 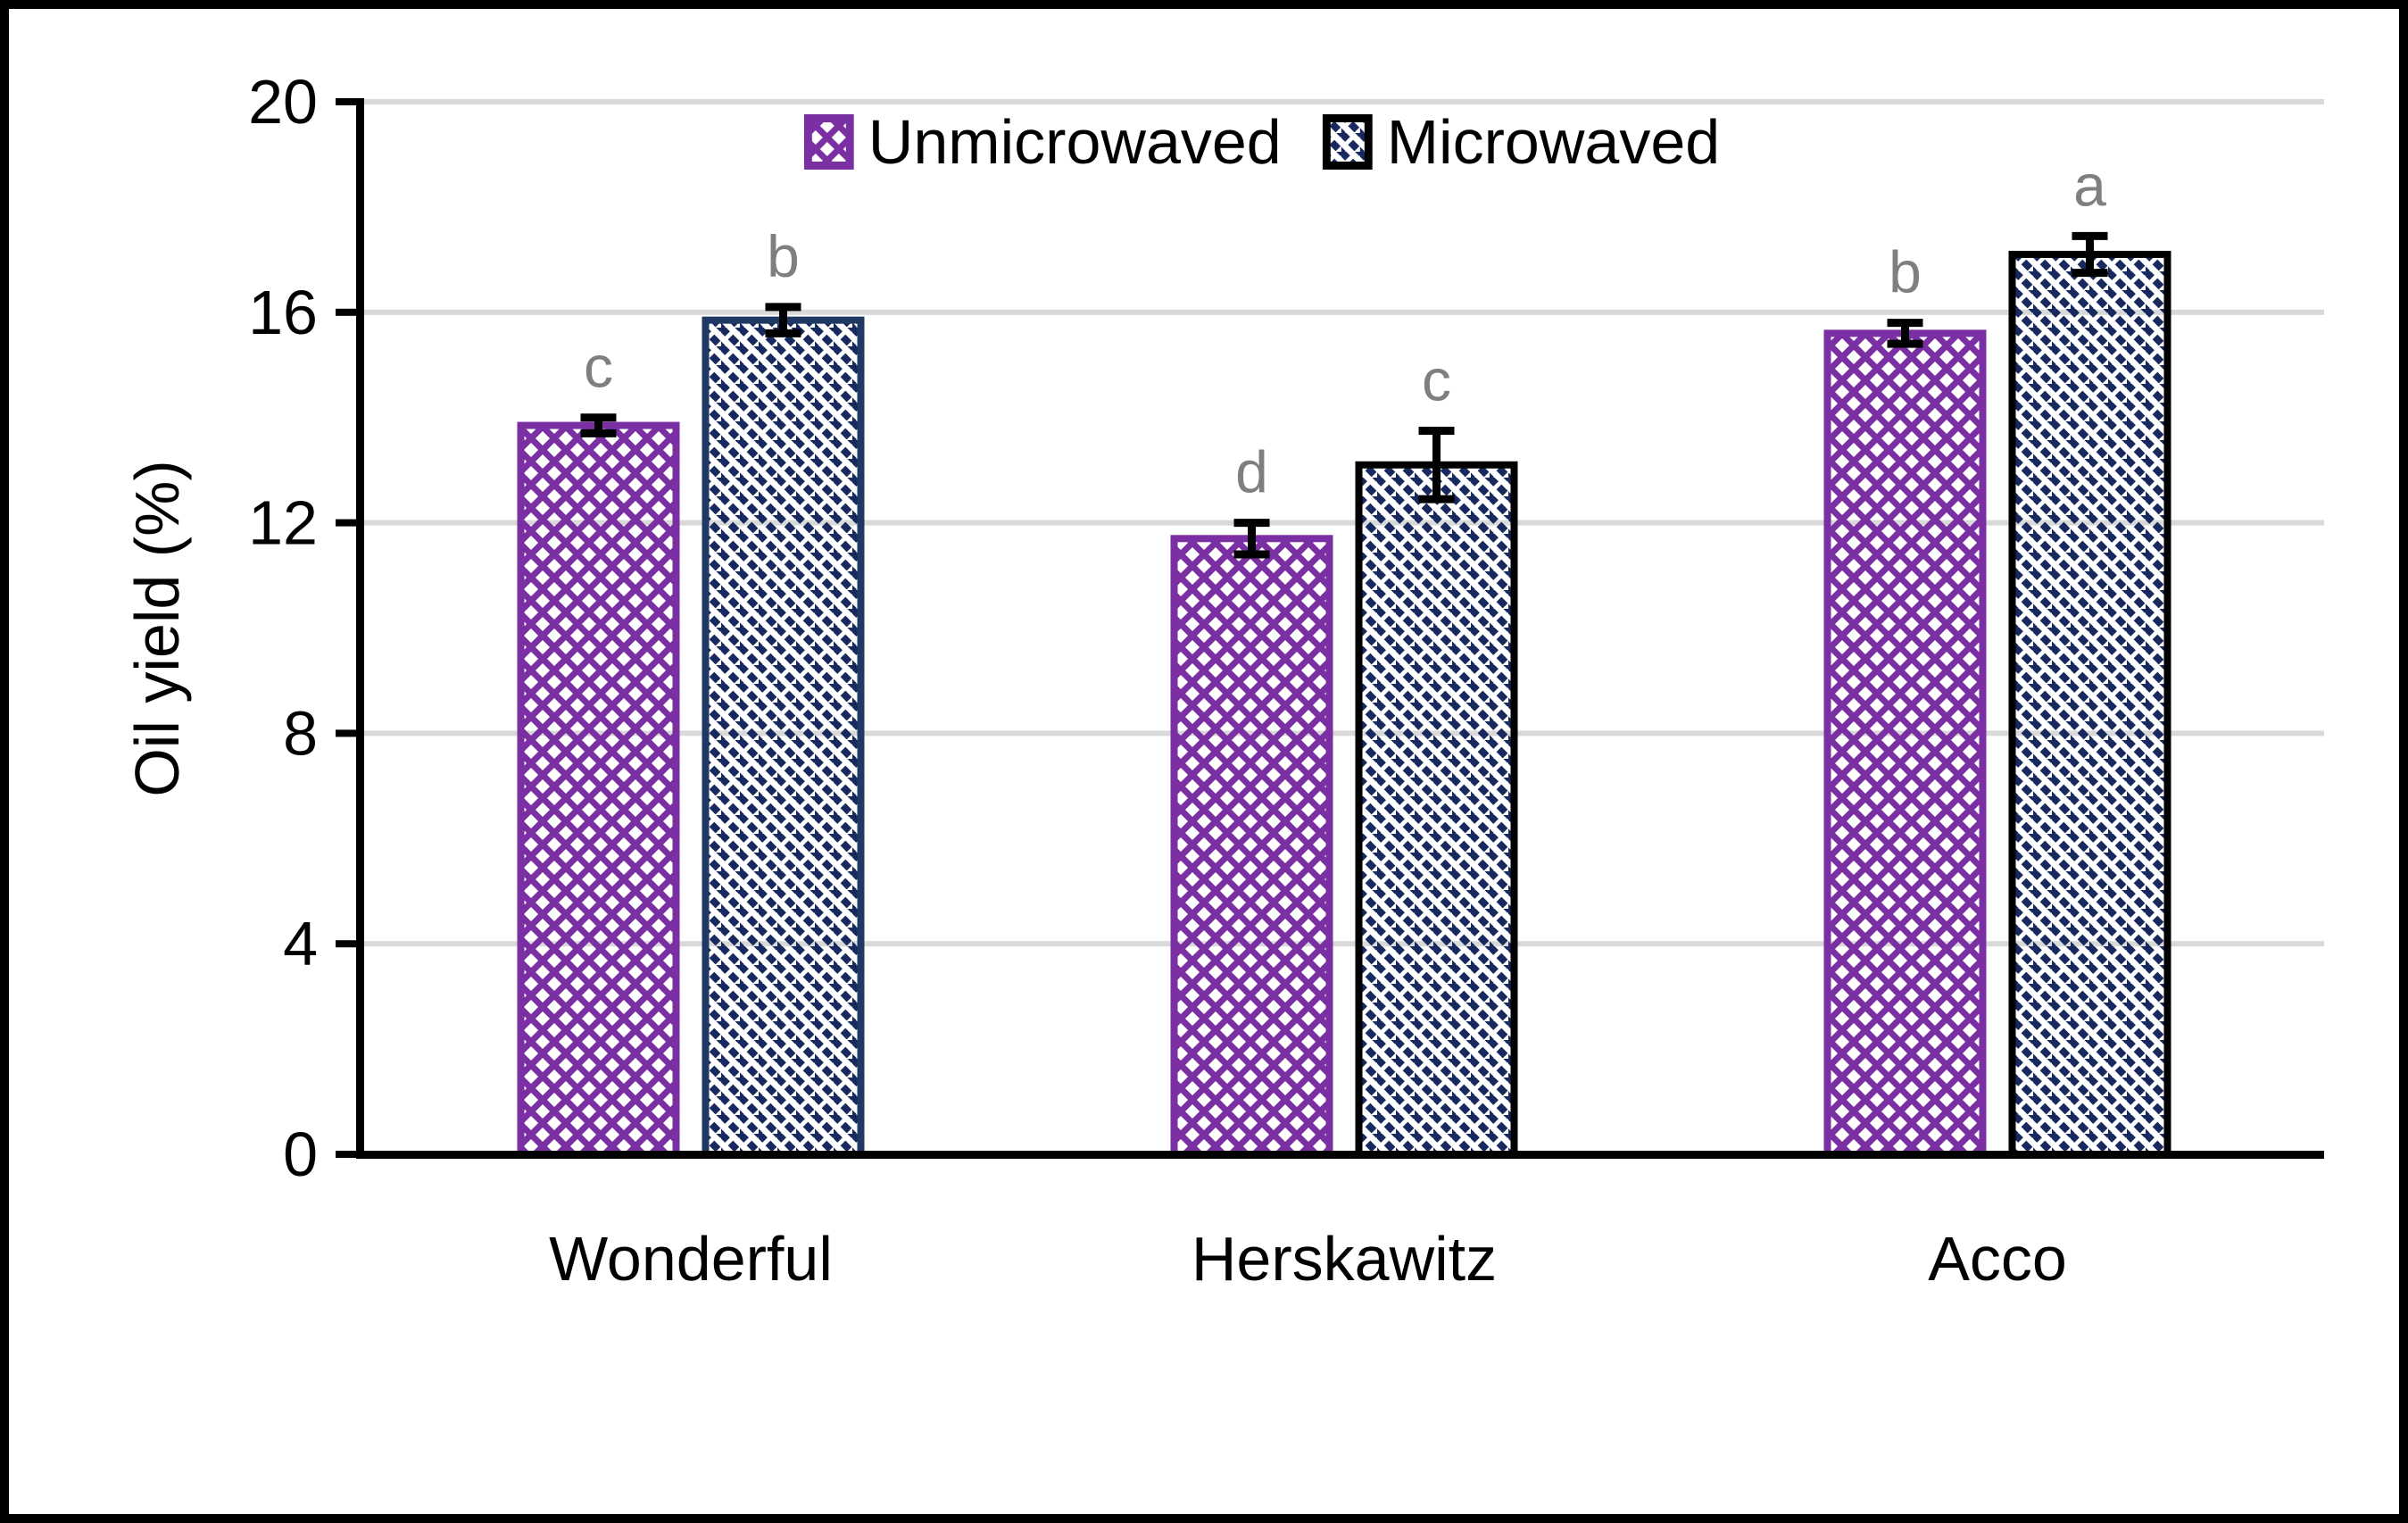 I want to click on significance-letters: c b d c b a, so click(x=1345, y=328).